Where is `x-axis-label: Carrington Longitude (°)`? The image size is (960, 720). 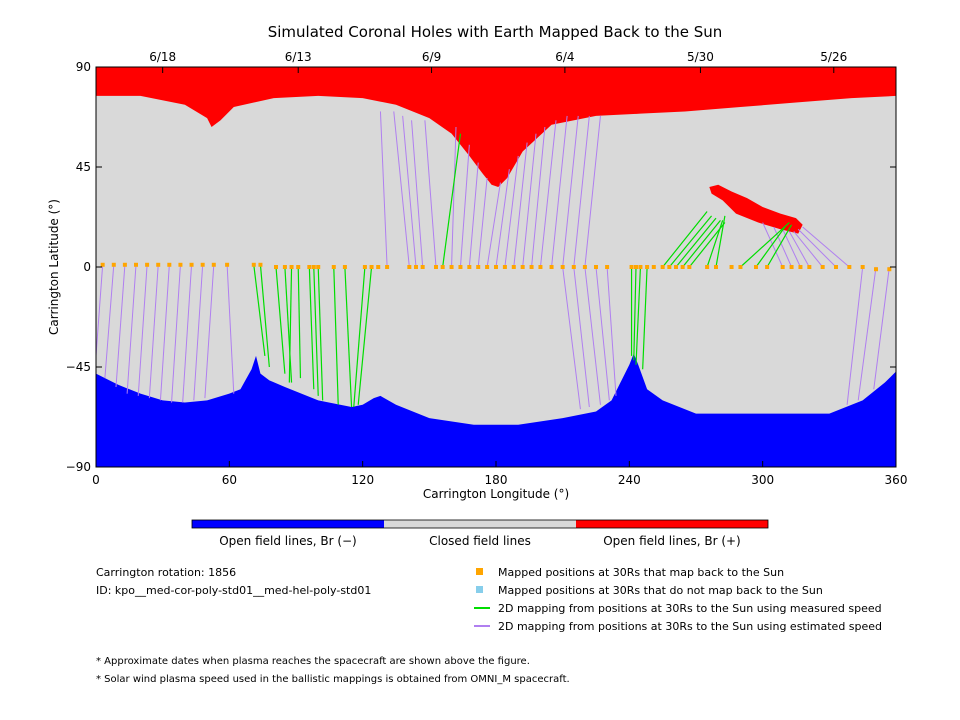 x-axis-label: Carrington Longitude (°) is located at coordinates (496, 494).